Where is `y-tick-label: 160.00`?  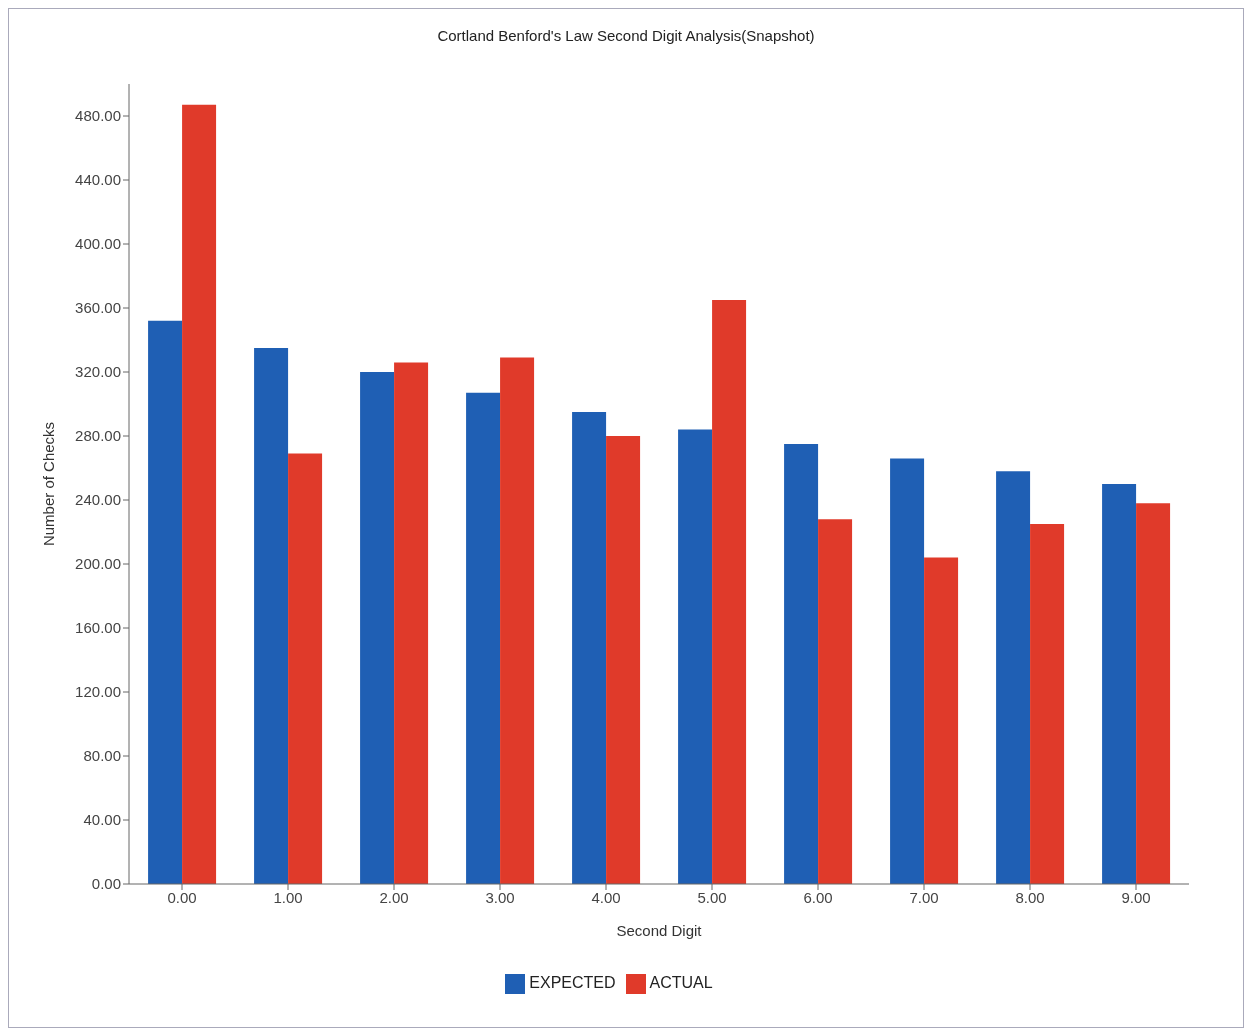
y-tick-label: 160.00 is located at coordinates (98, 628).